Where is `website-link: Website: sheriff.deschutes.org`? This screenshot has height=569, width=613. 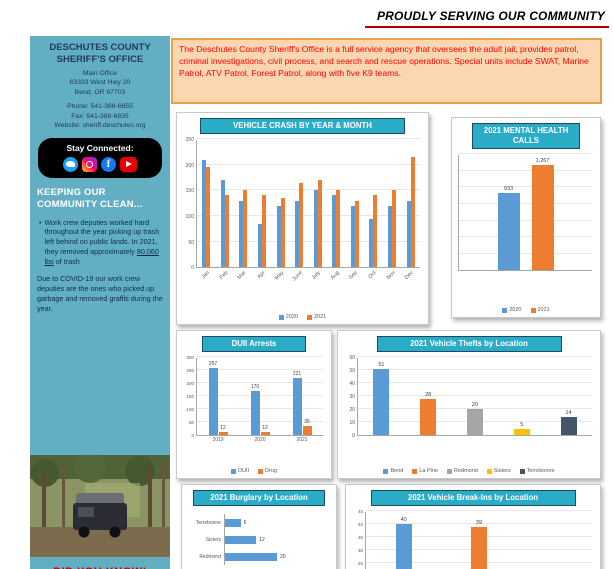 website-link: Website: sheriff.deschutes.org is located at coordinates (100, 126).